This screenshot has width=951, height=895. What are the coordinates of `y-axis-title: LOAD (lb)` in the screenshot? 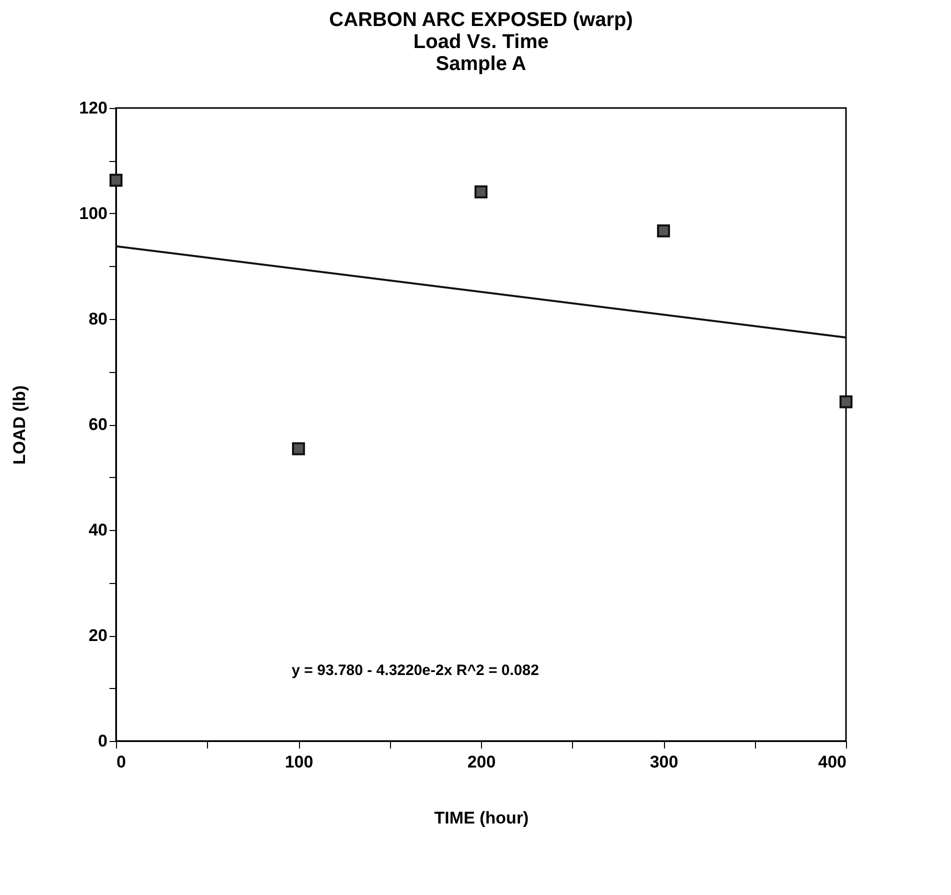 It's located at (20, 425).